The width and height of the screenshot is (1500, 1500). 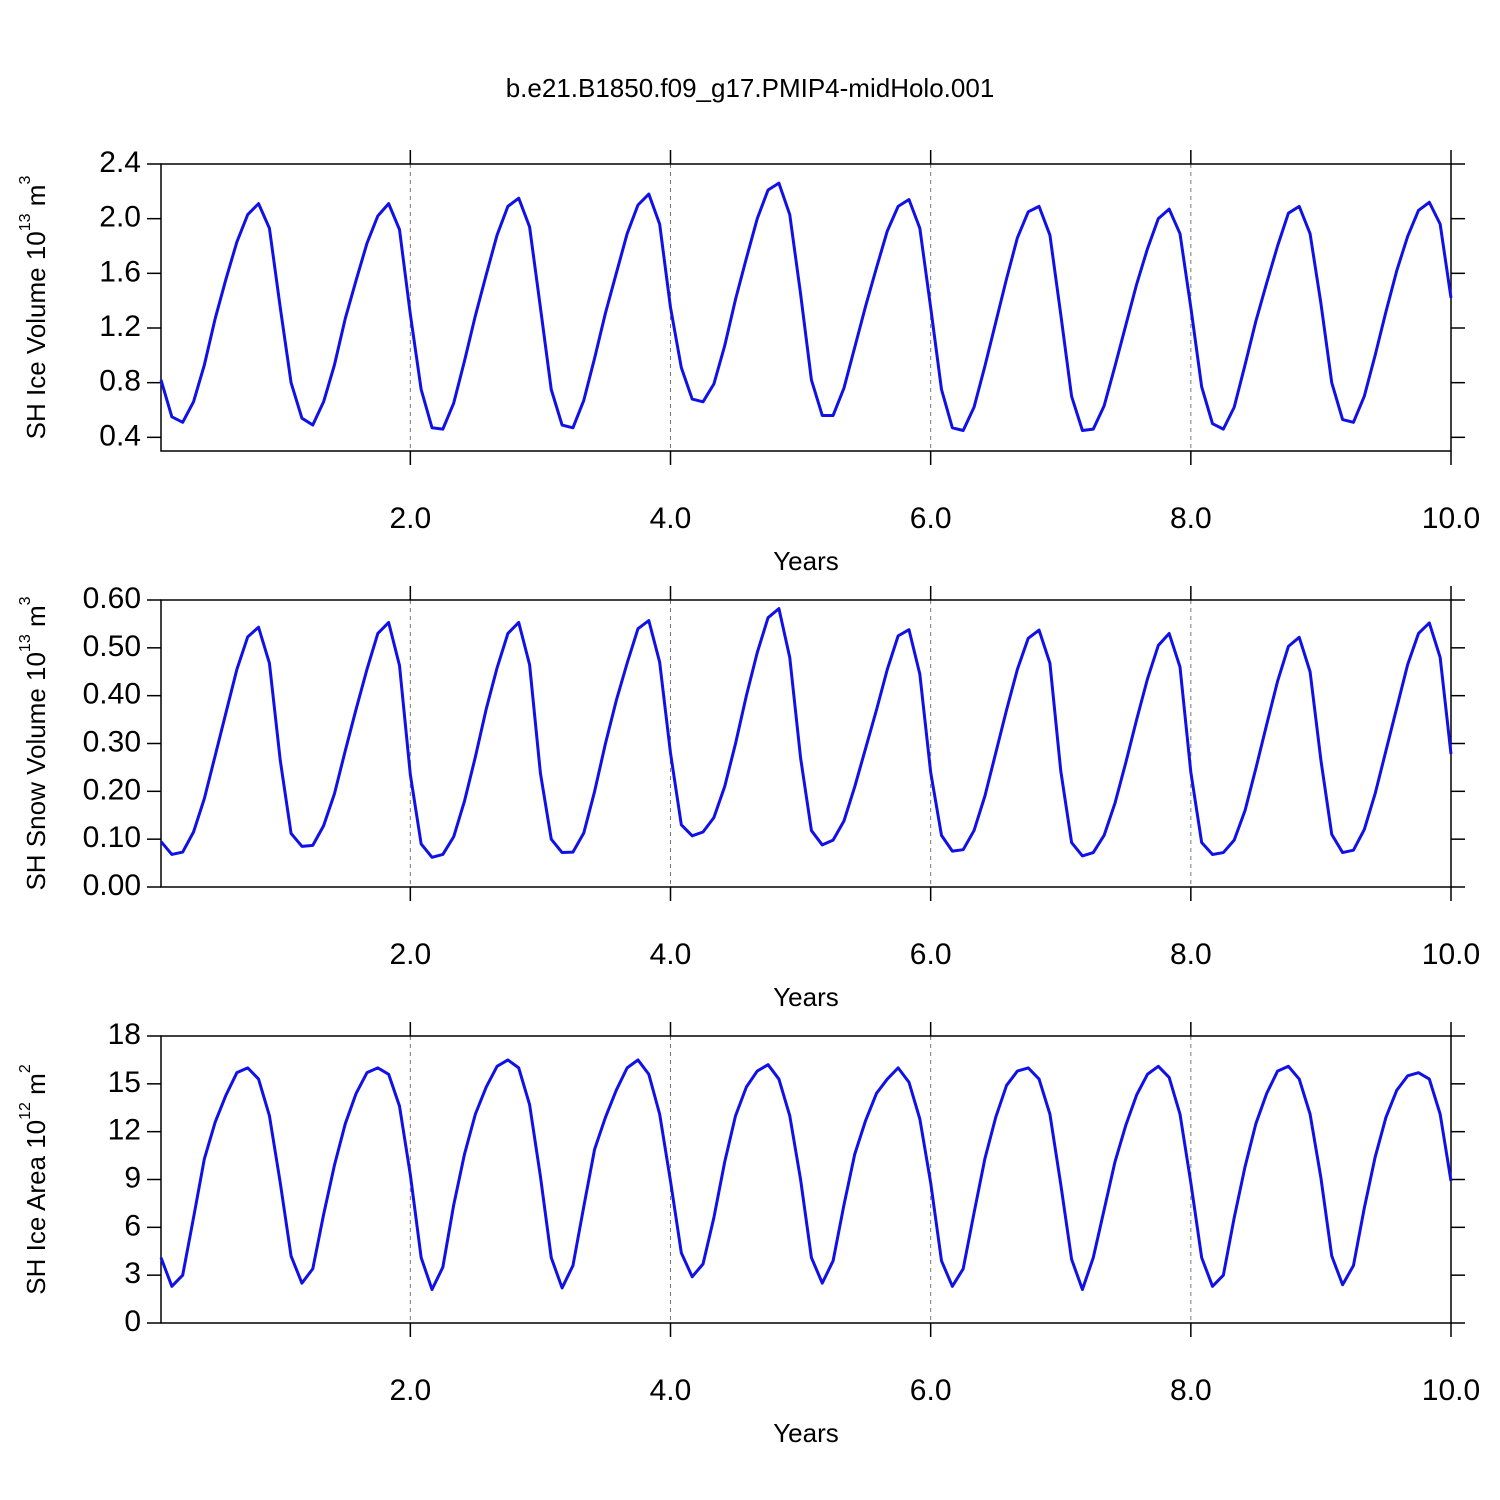 What do you see at coordinates (25, 1068) in the screenshot?
I see `y-axis-label-exponent: 2` at bounding box center [25, 1068].